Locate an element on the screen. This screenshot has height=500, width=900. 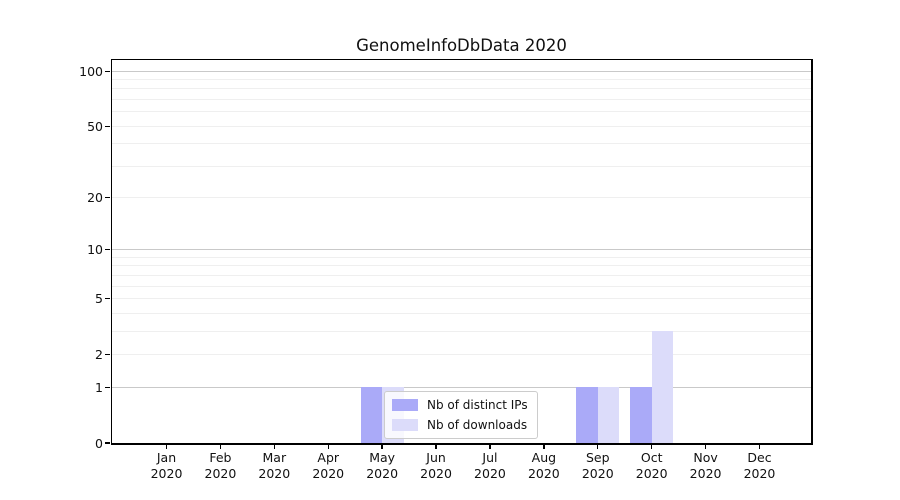
y-tick-label: 1 is located at coordinates (99, 387).